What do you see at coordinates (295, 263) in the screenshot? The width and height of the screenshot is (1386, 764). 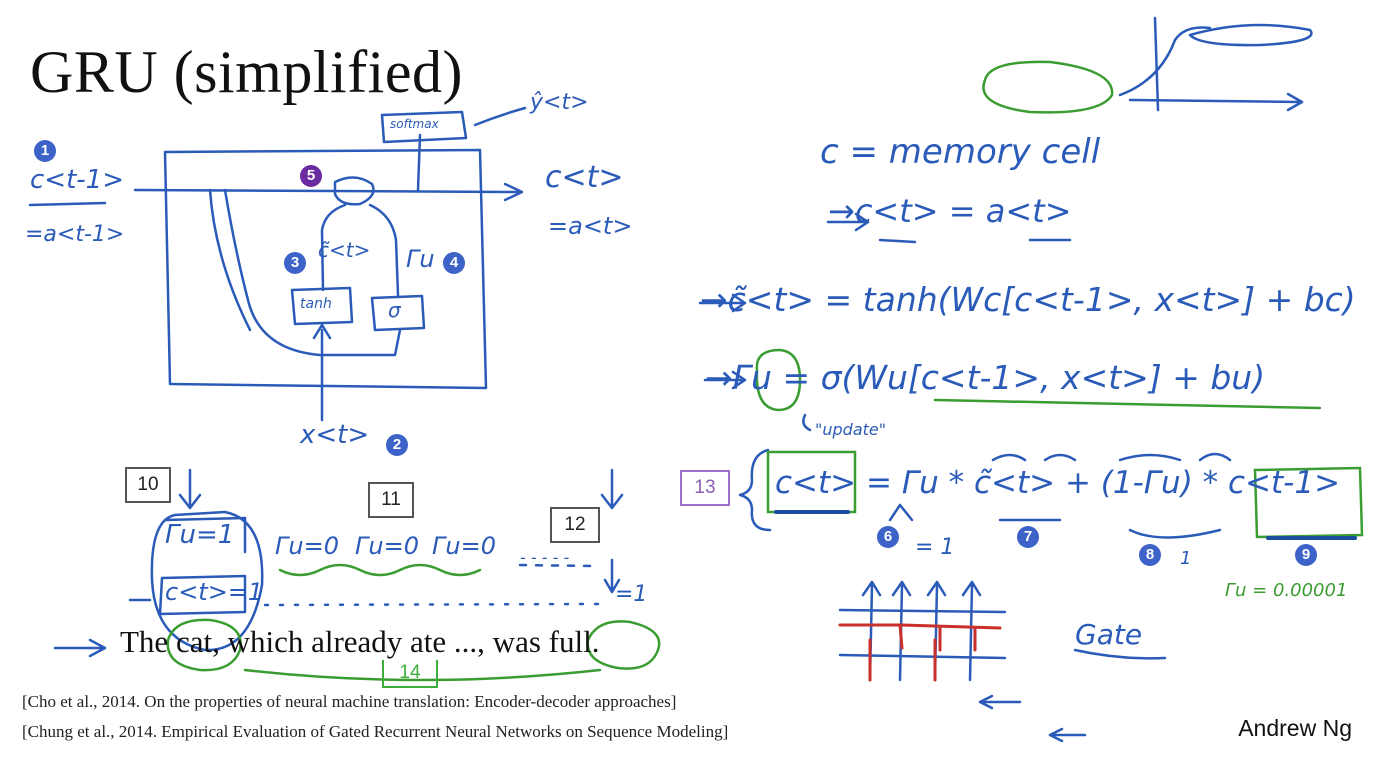 I see `badge-3: 3` at bounding box center [295, 263].